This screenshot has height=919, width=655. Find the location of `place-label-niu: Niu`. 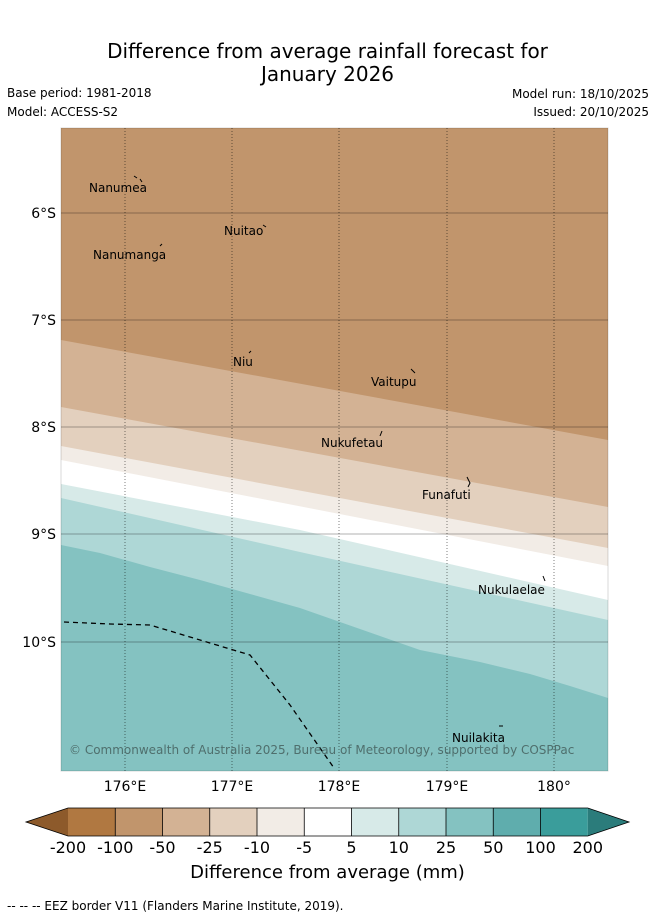

place-label-niu: Niu is located at coordinates (243, 362).